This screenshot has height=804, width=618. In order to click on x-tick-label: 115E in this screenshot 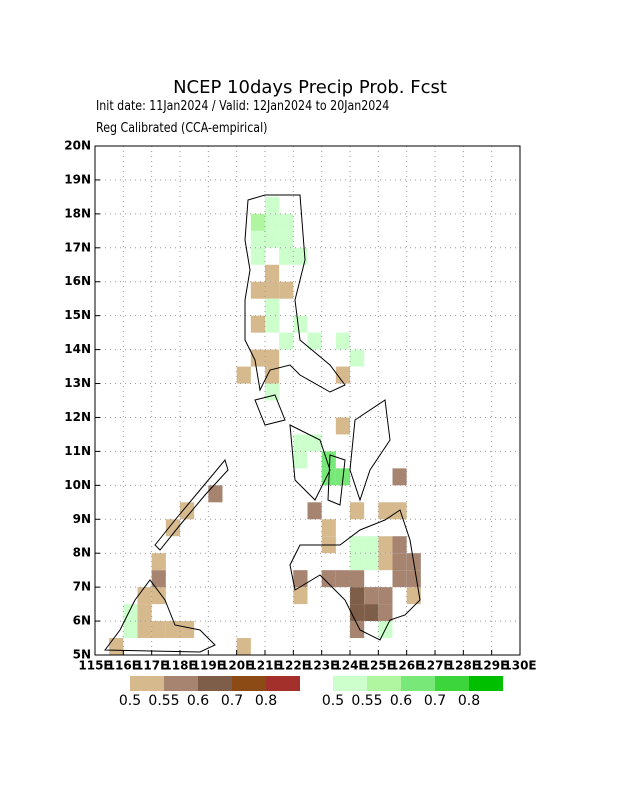, I will do `click(94, 666)`.